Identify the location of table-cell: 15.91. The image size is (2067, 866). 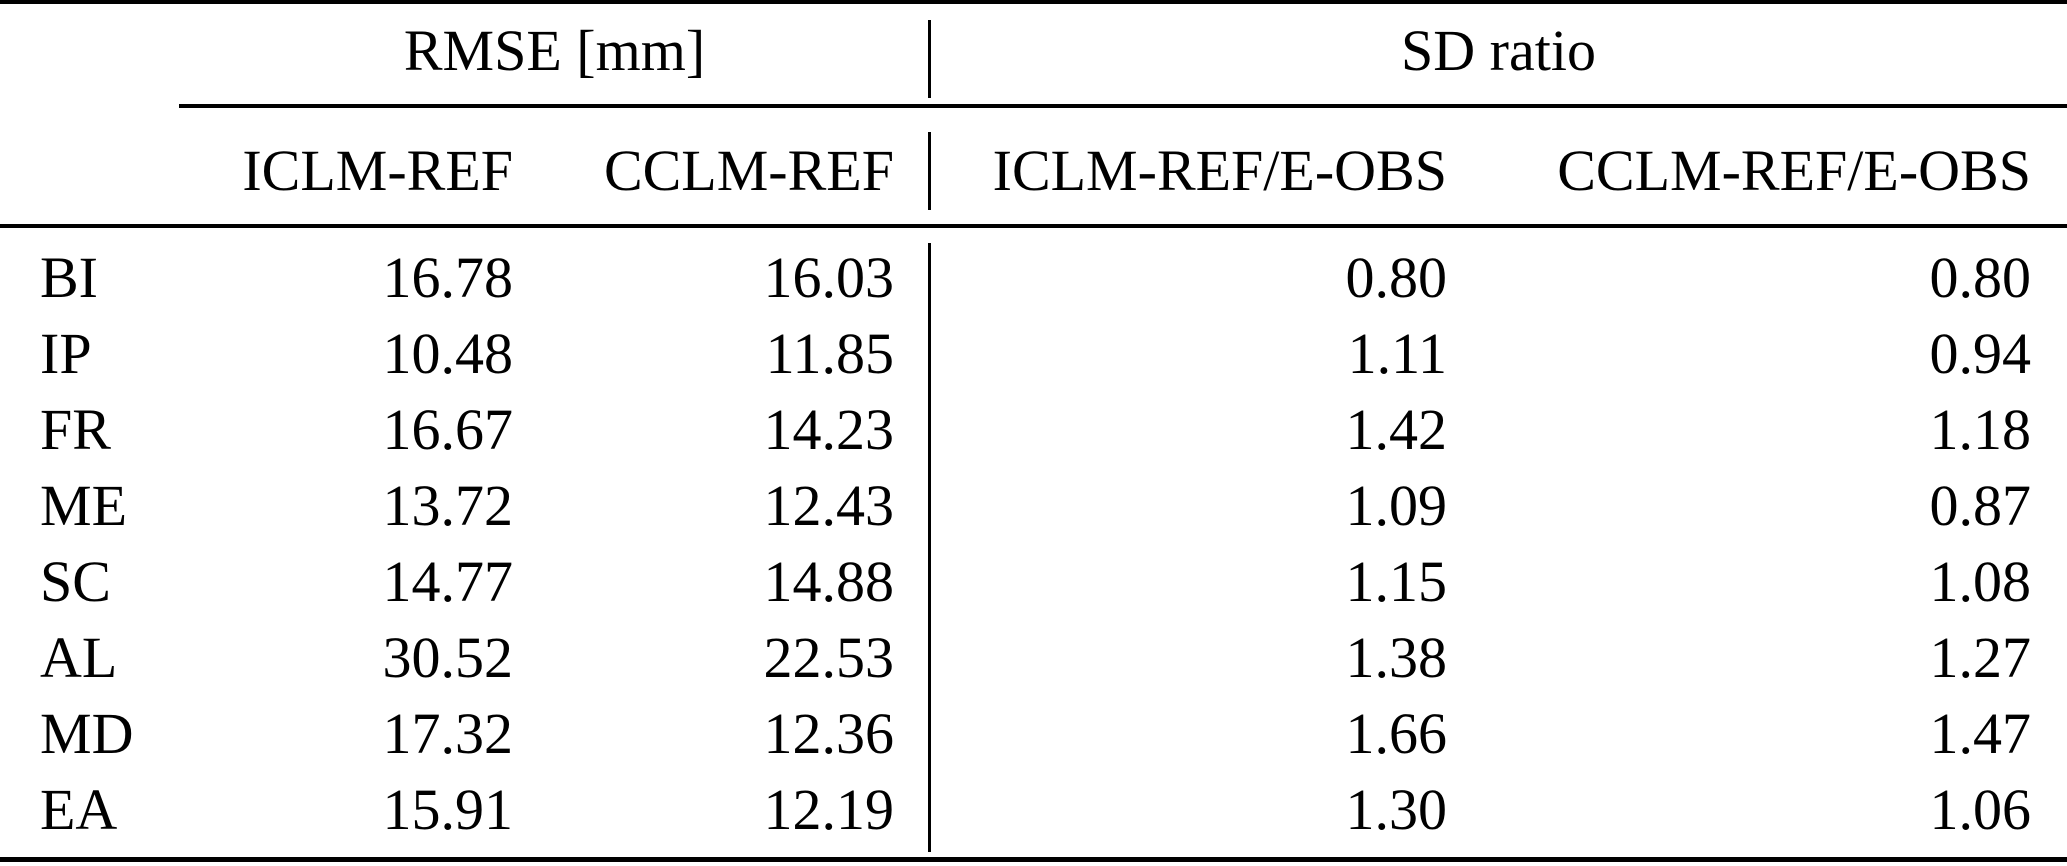
(448, 809).